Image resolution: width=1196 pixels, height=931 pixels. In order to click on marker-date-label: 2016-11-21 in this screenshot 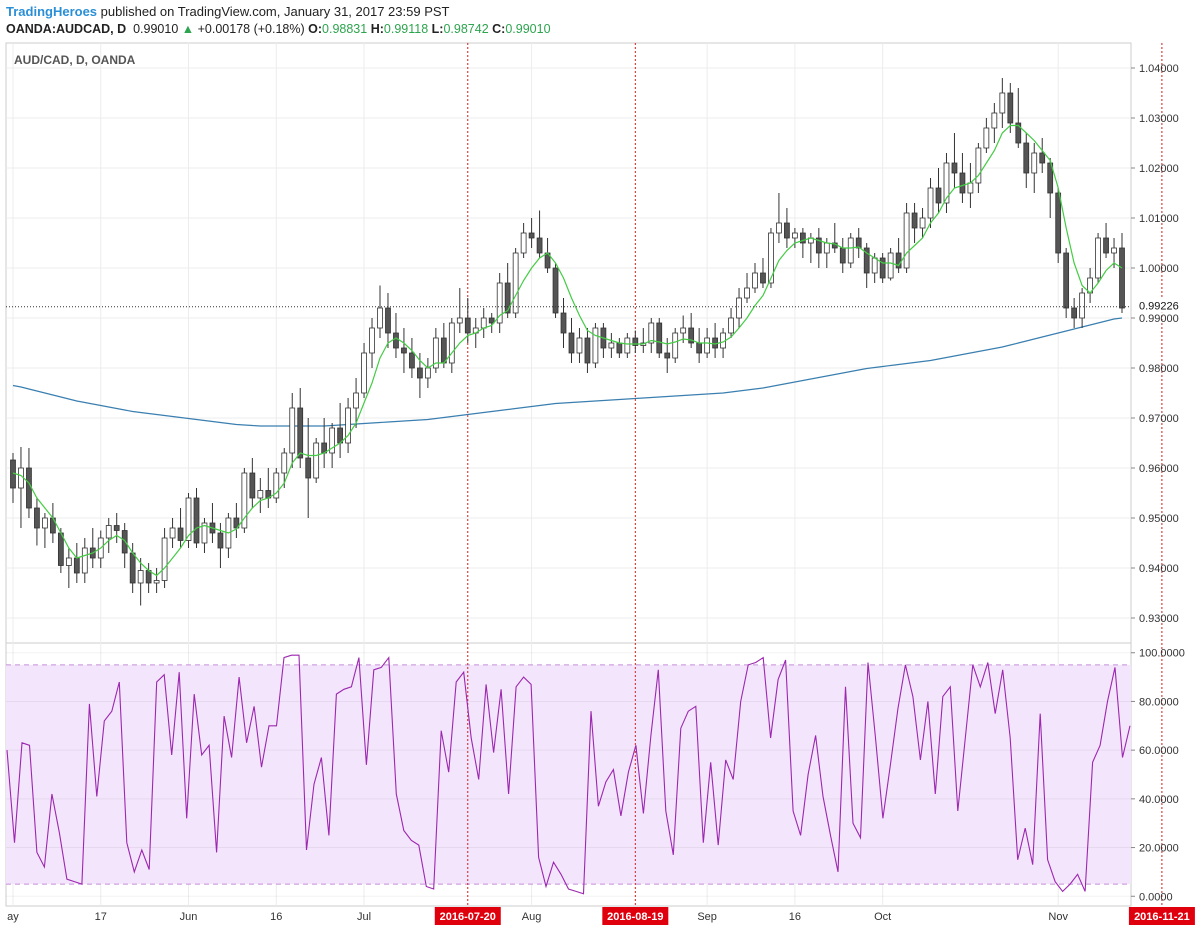, I will do `click(1162, 917)`.